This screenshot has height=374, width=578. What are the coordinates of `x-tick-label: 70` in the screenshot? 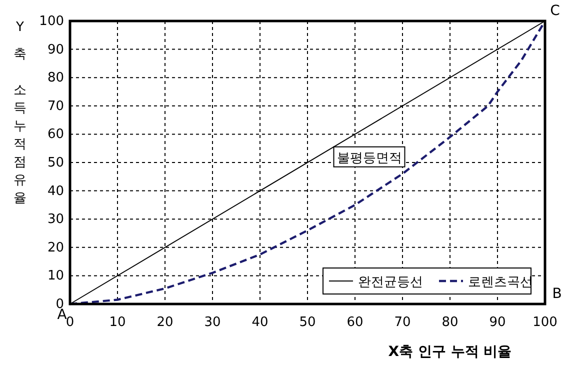 It's located at (402, 322).